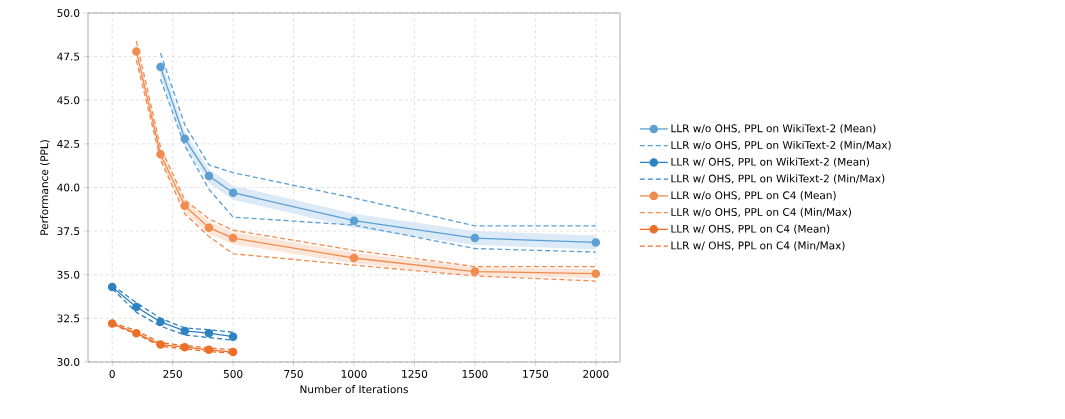  I want to click on legend-label: LLR w/ OHS, PPL on C4 (Mean), so click(750, 229).